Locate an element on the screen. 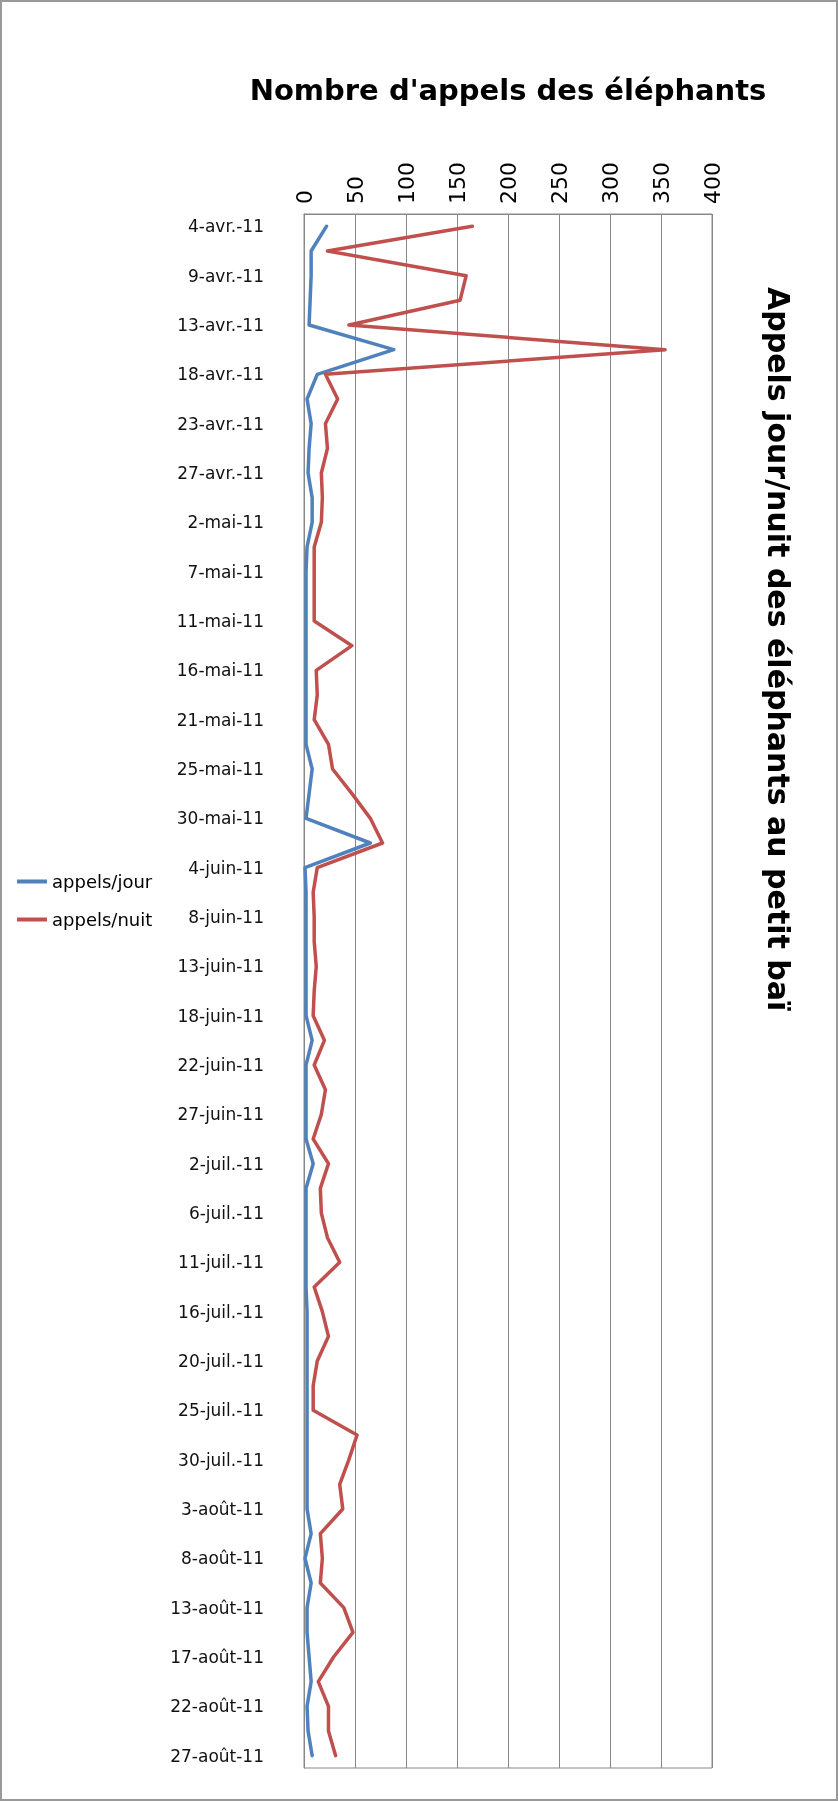  x-tick-label: 300 is located at coordinates (610, 183).